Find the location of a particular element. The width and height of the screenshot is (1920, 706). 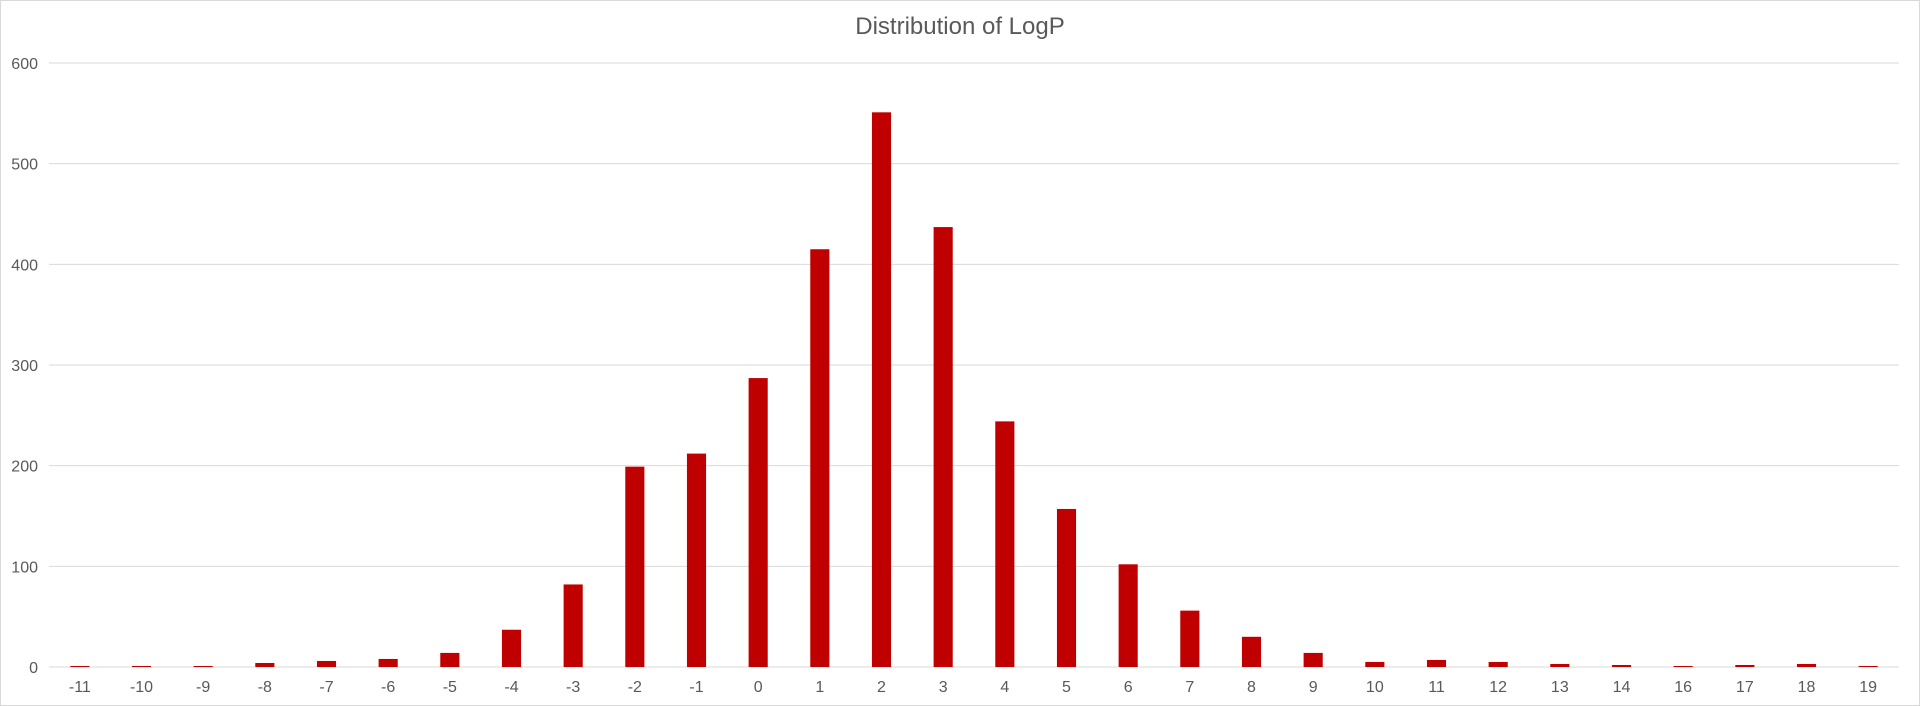

x-tick-label: 4 is located at coordinates (1004, 687).